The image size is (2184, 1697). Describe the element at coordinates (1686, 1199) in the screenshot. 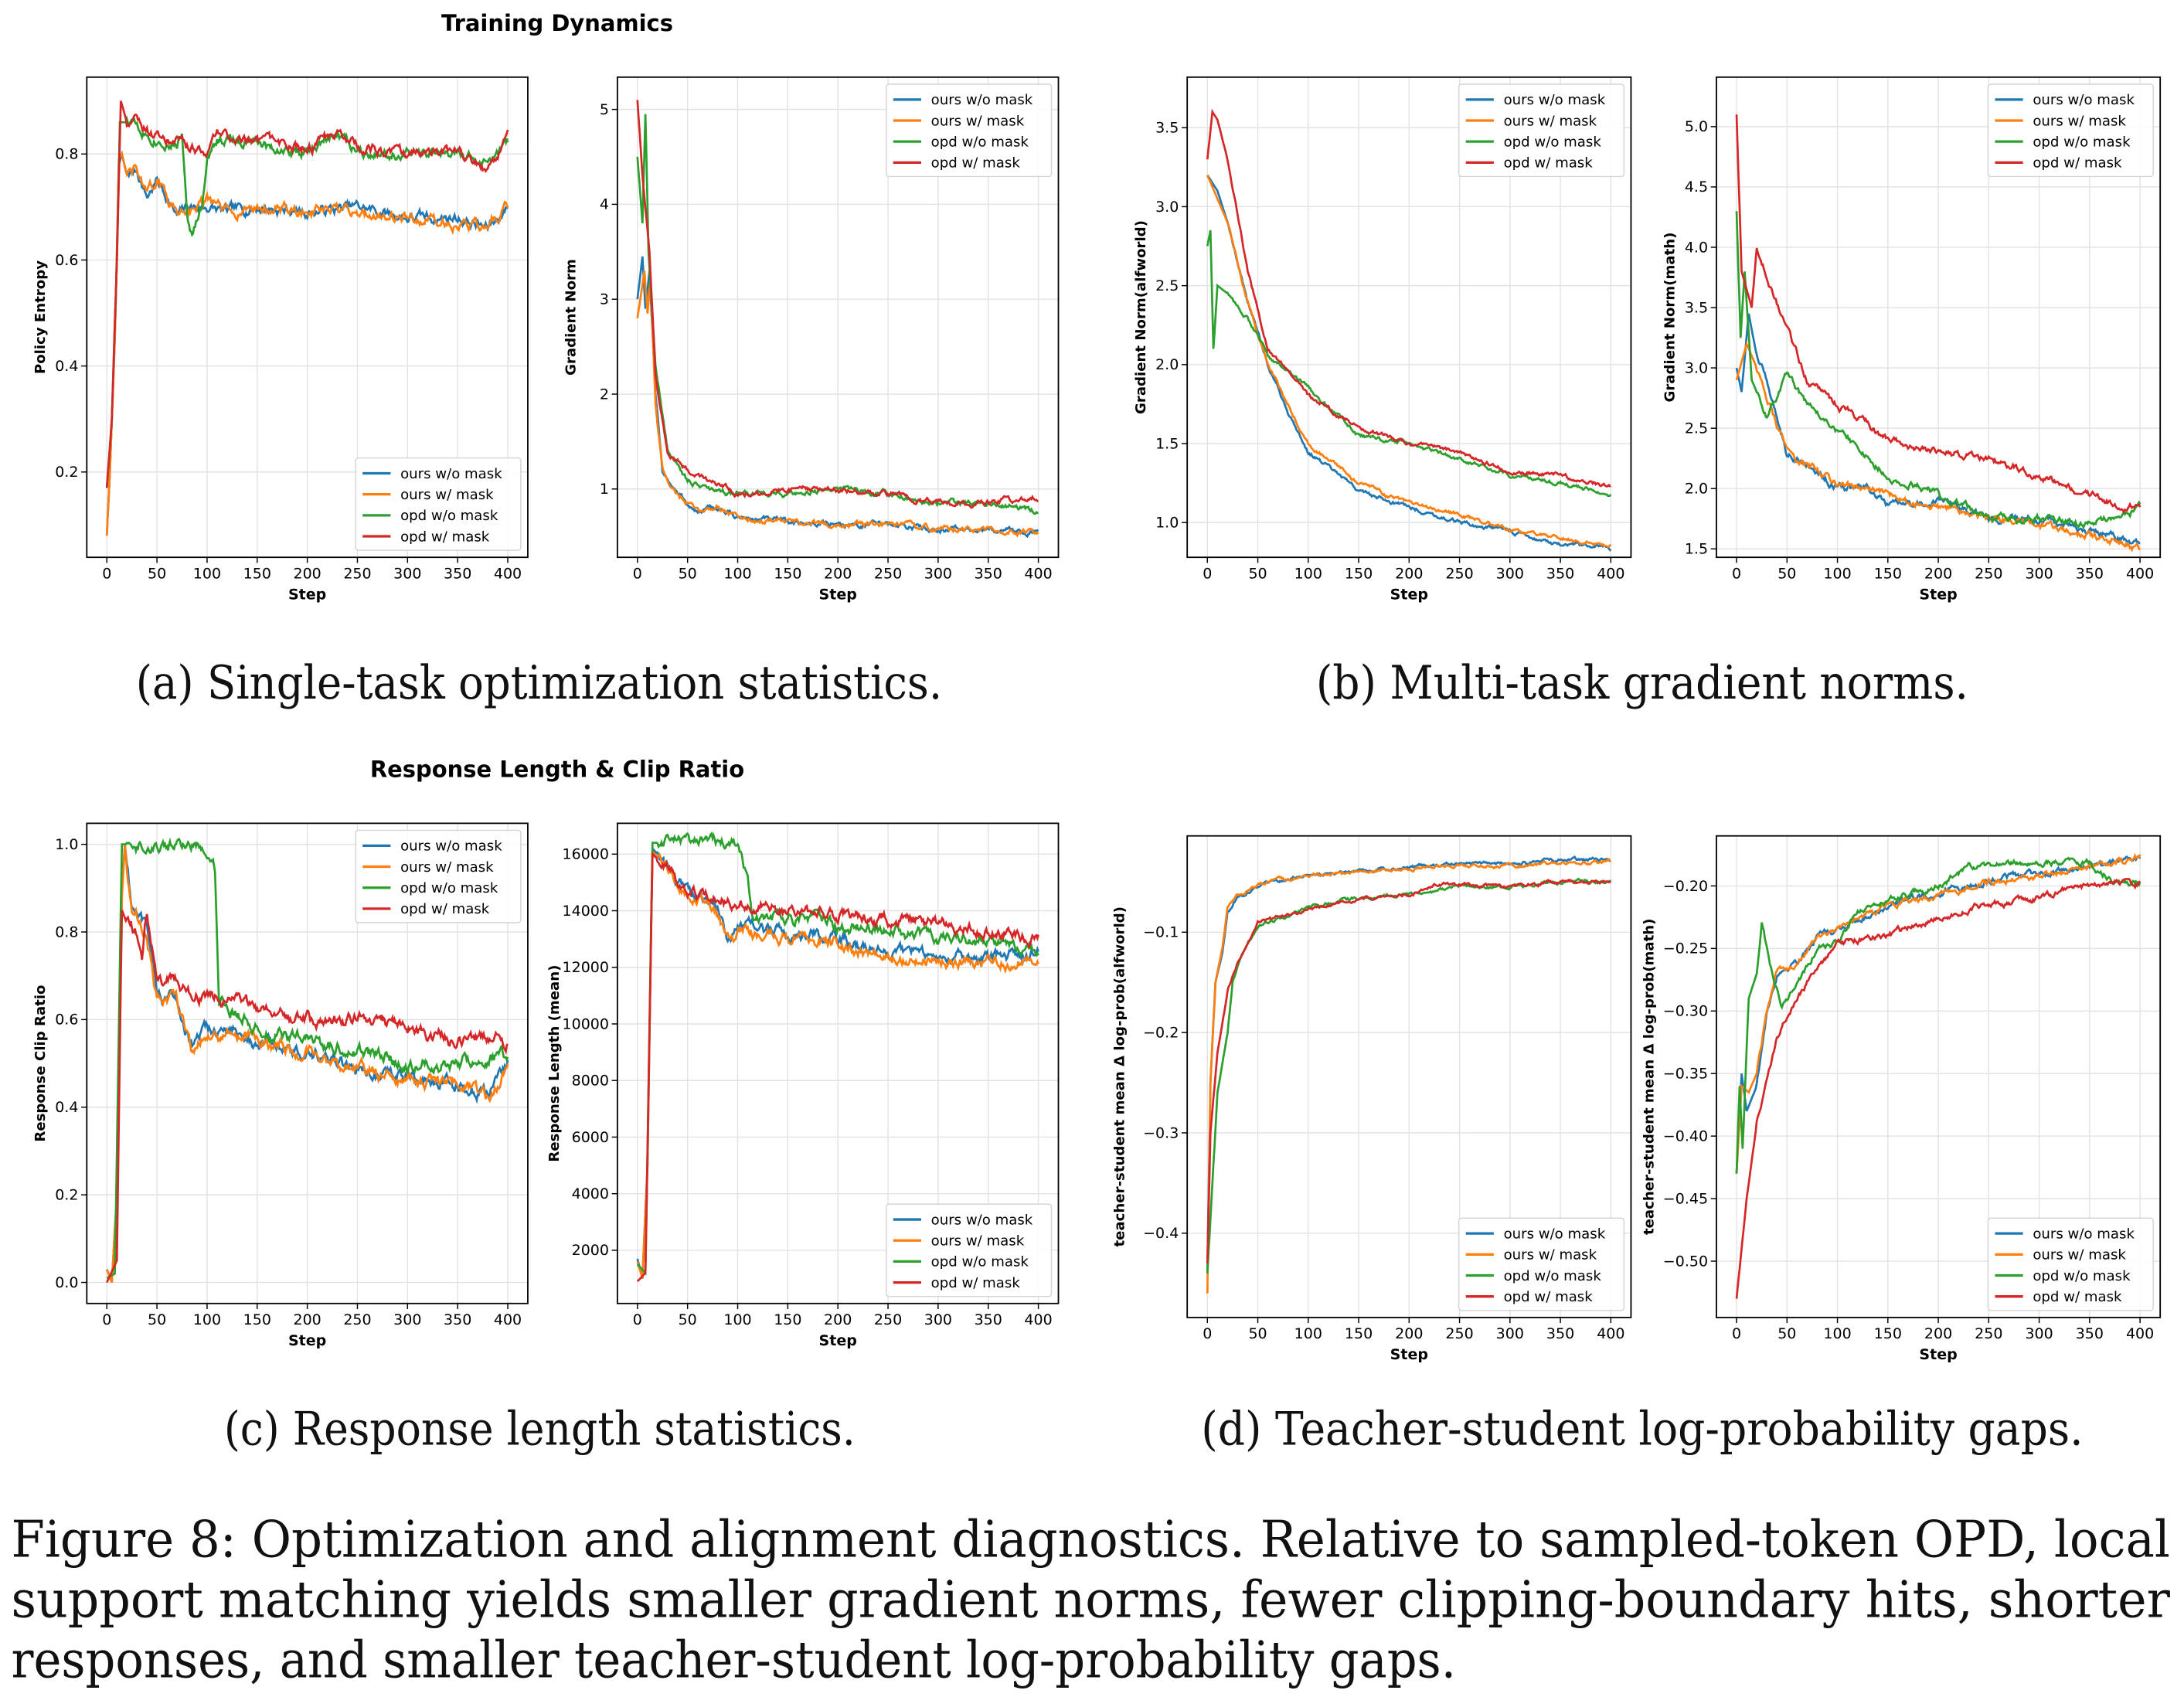

I see `y-tick-label: −0.45` at that location.